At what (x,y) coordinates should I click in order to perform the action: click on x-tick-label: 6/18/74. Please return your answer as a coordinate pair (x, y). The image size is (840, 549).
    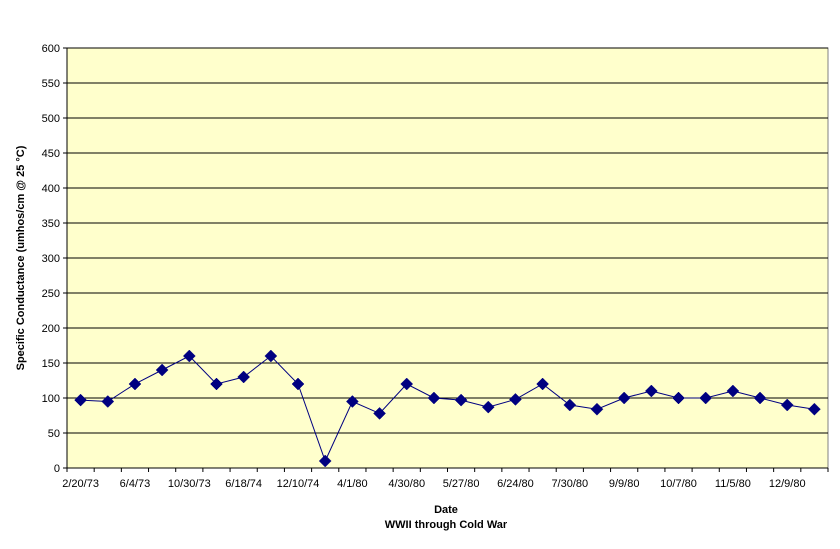
    Looking at the image, I should click on (243, 484).